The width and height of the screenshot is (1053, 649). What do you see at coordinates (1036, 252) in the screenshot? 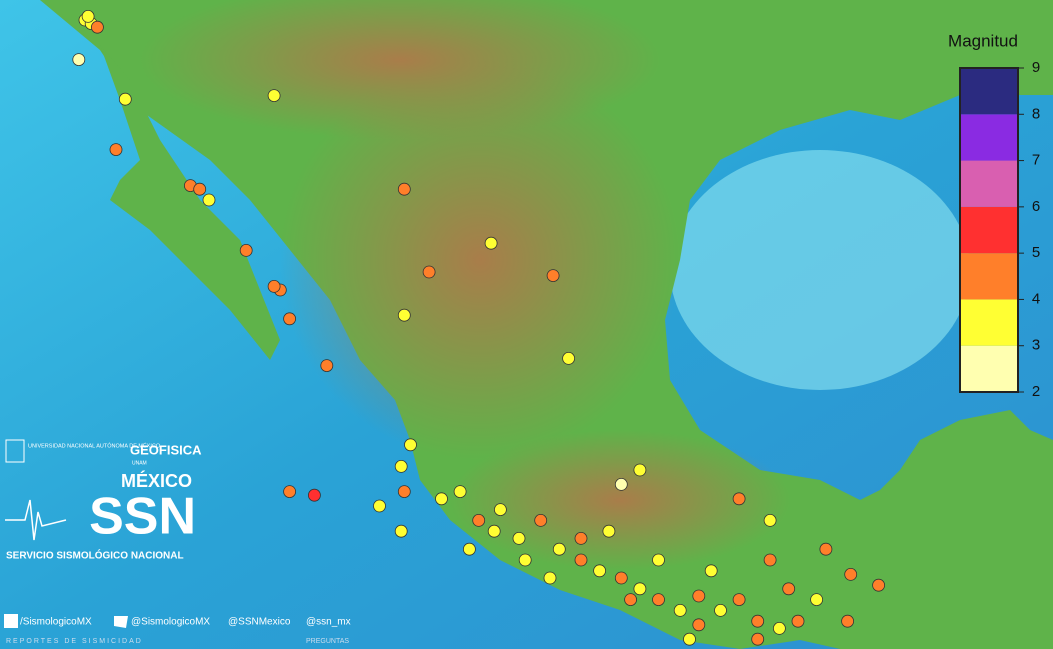
I see `legend-tick-label: 5` at bounding box center [1036, 252].